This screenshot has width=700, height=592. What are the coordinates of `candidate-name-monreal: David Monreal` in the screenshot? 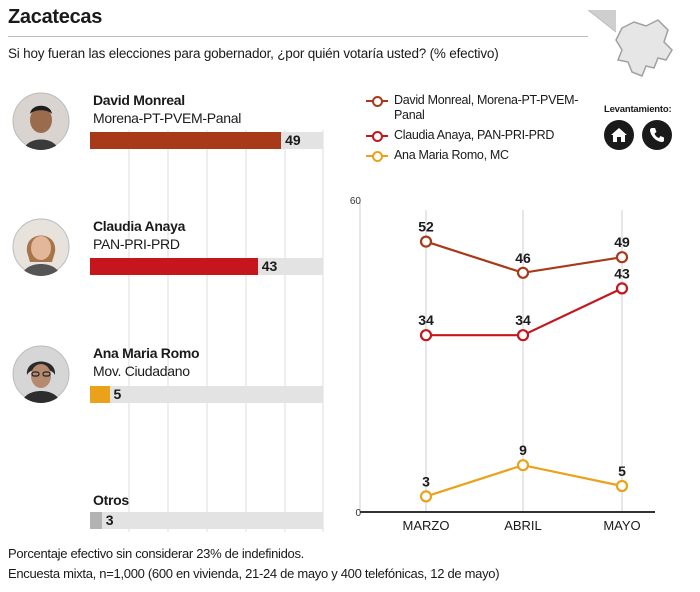 It's located at (139, 100).